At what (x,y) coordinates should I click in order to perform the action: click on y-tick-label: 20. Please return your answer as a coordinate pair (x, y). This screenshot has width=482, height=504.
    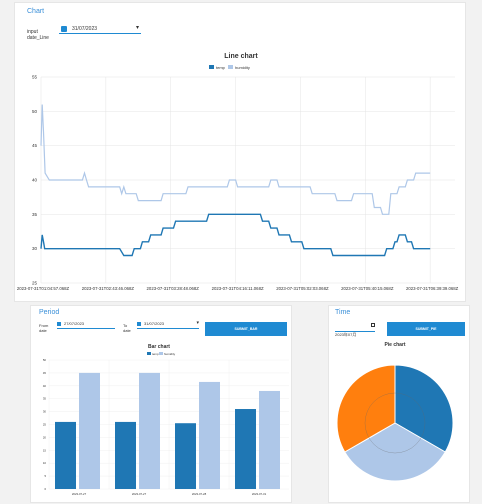
    Looking at the image, I should click on (45, 437).